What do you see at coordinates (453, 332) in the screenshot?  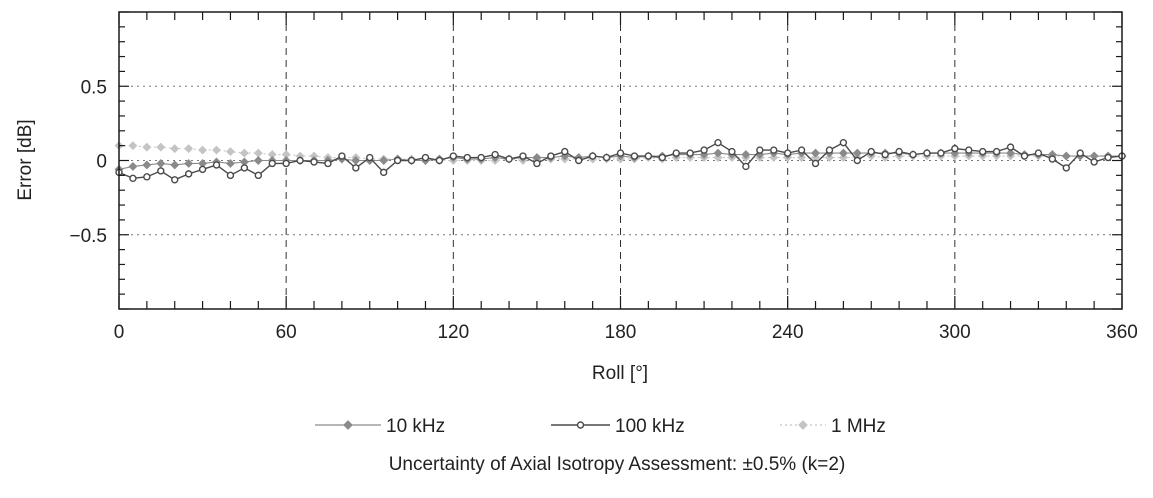 I see `x-tick-label: 120` at bounding box center [453, 332].